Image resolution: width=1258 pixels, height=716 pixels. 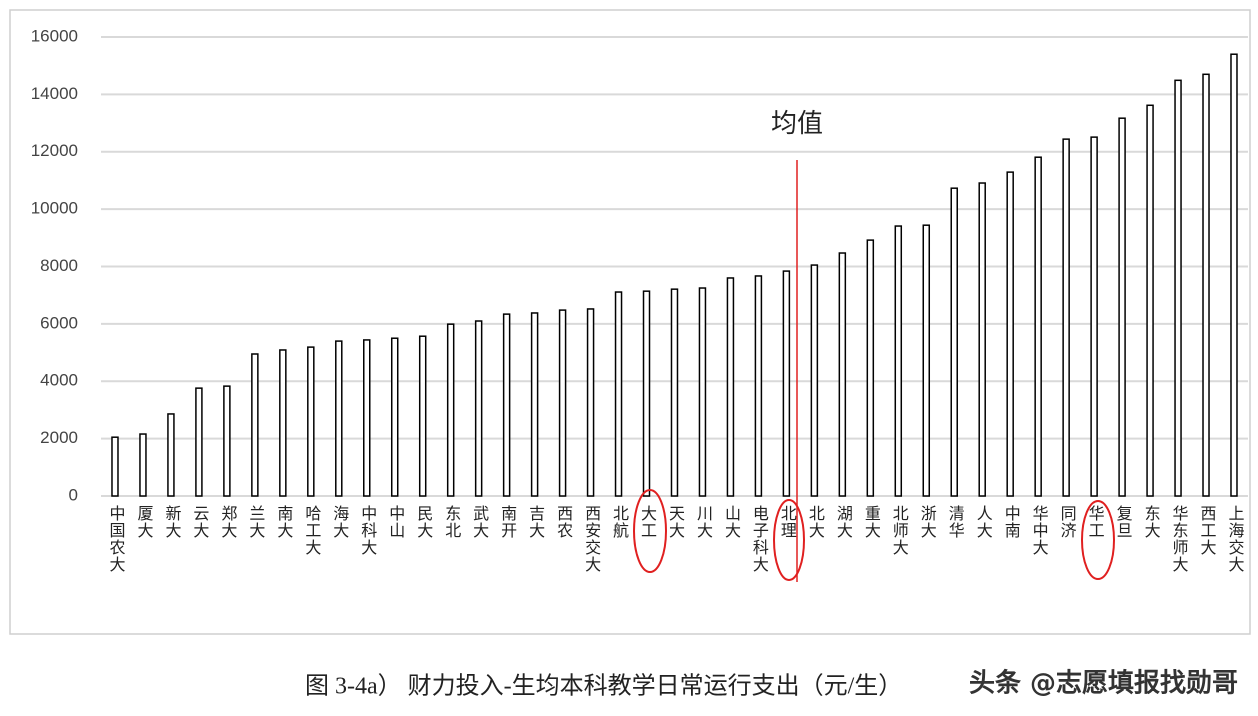 I want to click on x-tick-label: 中南, so click(x=1011, y=522).